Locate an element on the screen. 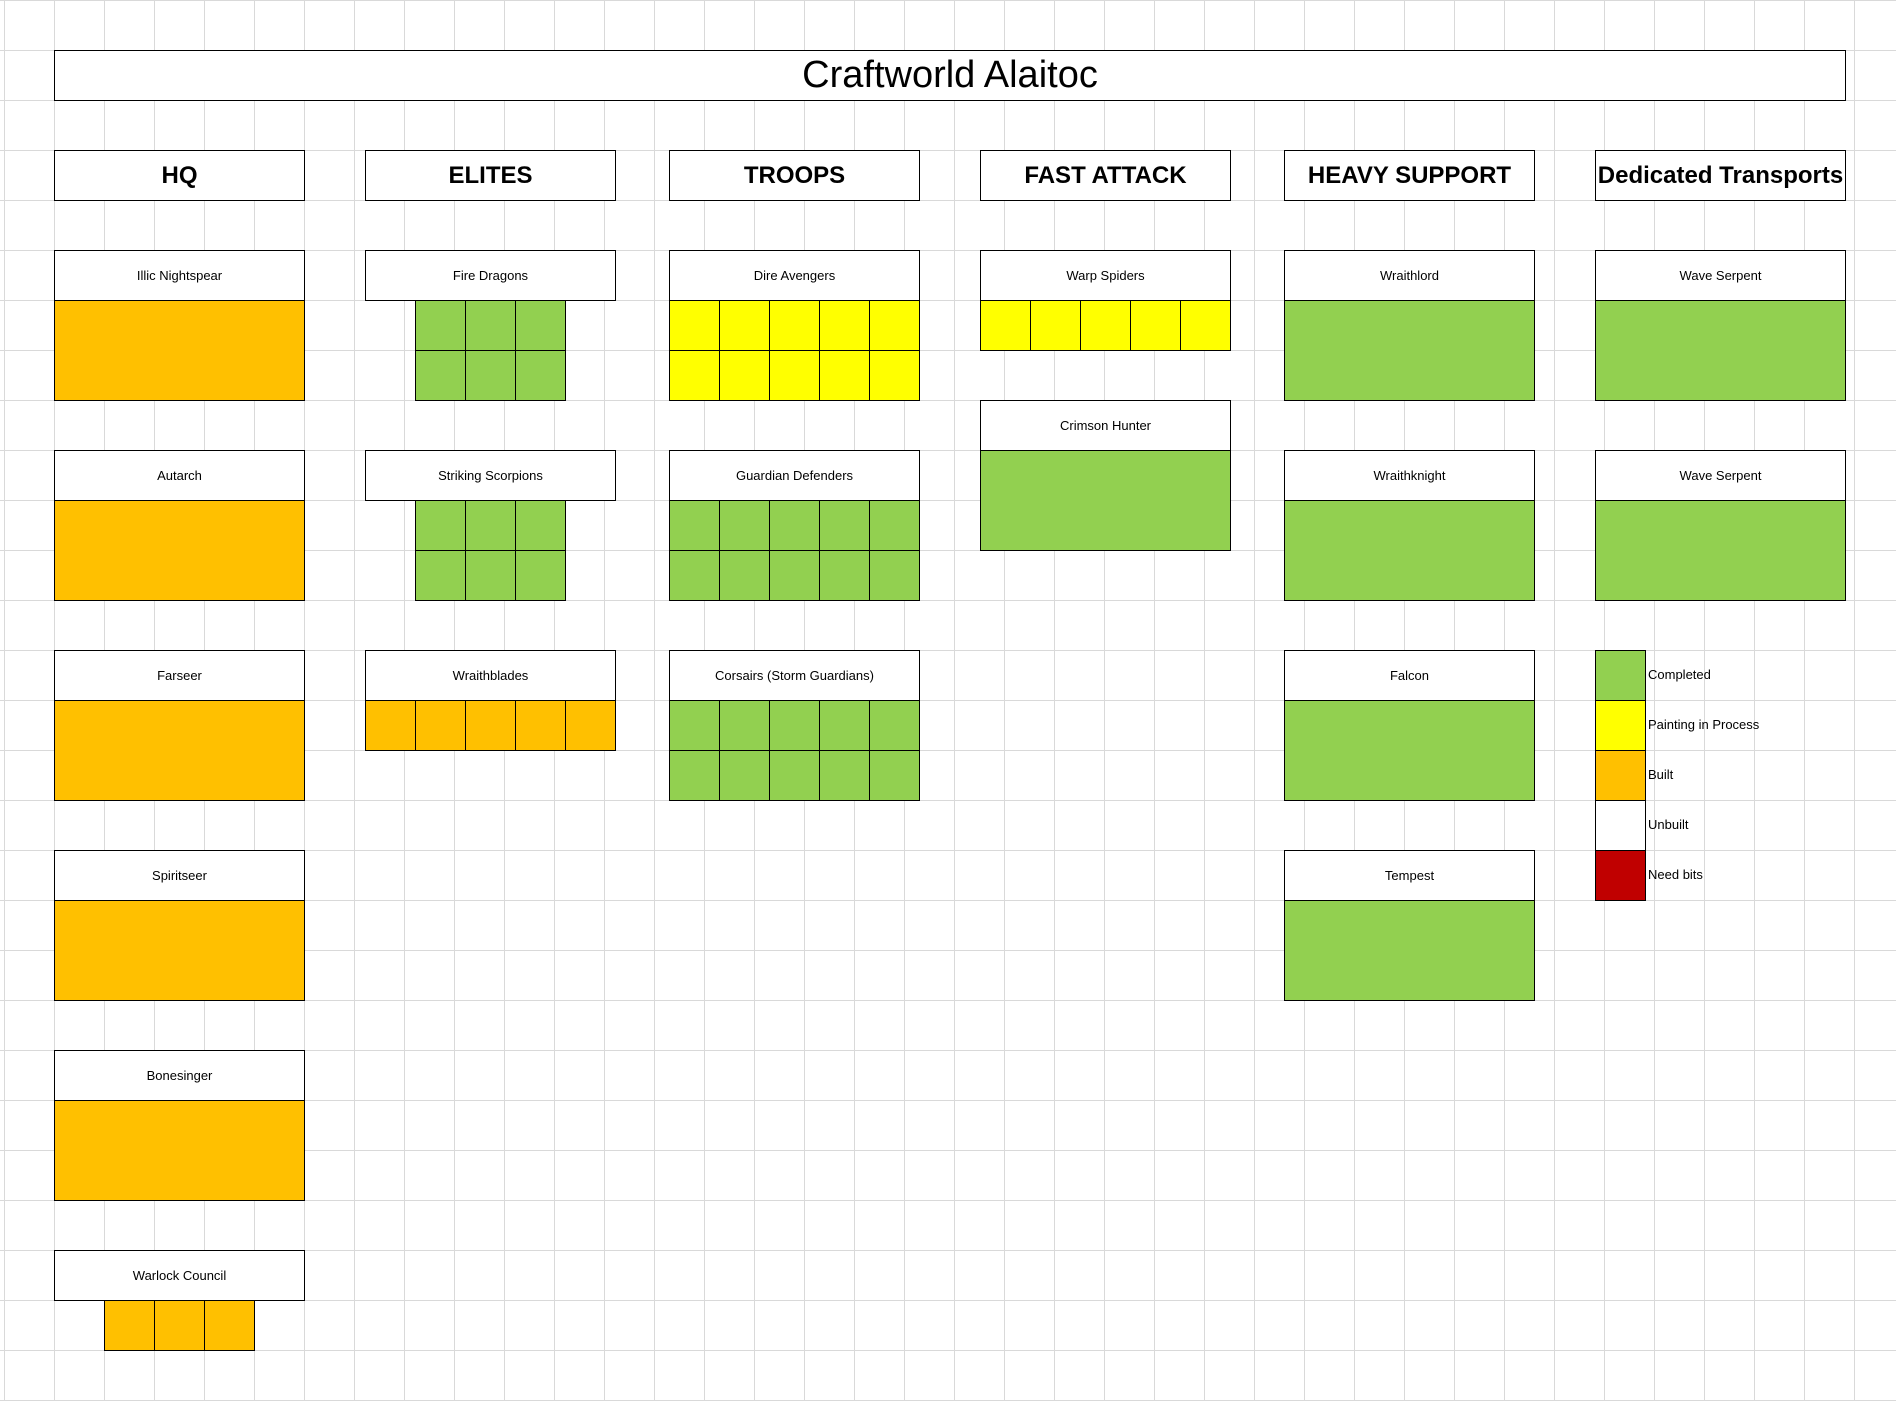 This screenshot has height=1401, width=1896. unit-label-warlock-council: Warlock Council is located at coordinates (179, 1275).